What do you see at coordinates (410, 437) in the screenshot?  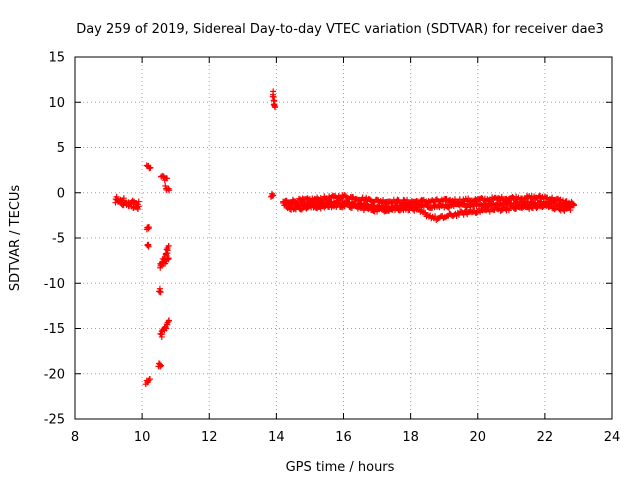 I see `x-tick-label: 18` at bounding box center [410, 437].